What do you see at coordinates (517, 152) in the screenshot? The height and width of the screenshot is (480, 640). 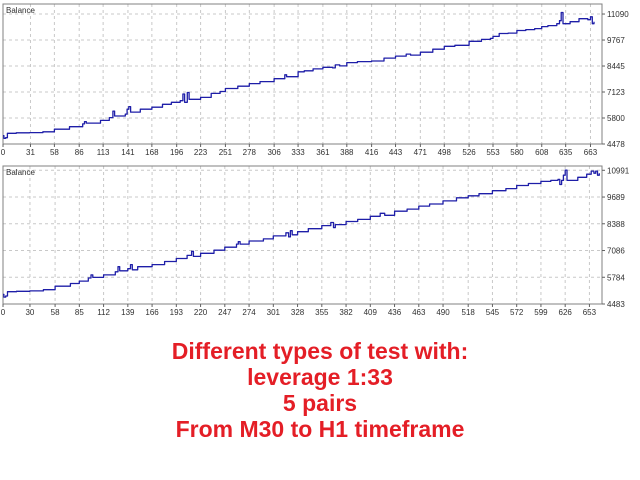 I see `chart1-x-tick-label: 580` at bounding box center [517, 152].